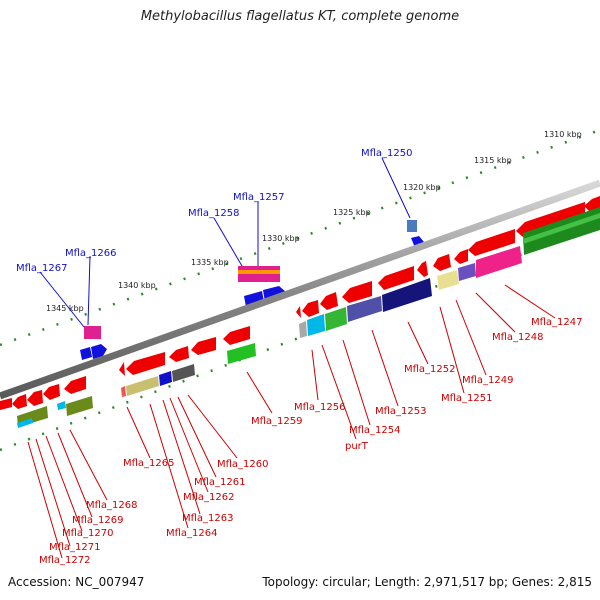 The height and width of the screenshot is (600, 600). I want to click on gene-label-mfla-1250: Mfla_1250, so click(387, 153).